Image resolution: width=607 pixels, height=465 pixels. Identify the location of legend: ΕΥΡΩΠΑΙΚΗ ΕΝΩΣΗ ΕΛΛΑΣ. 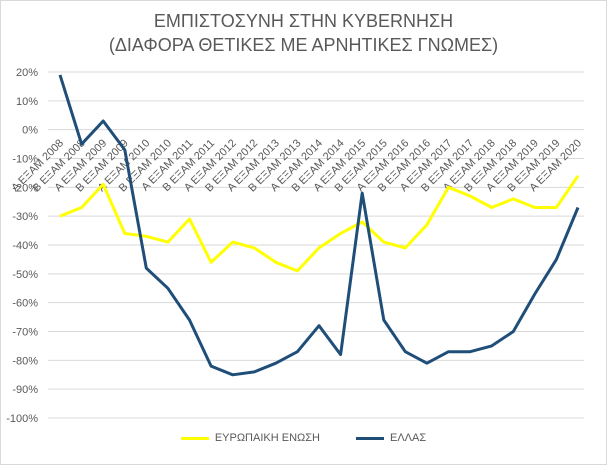
(303, 438).